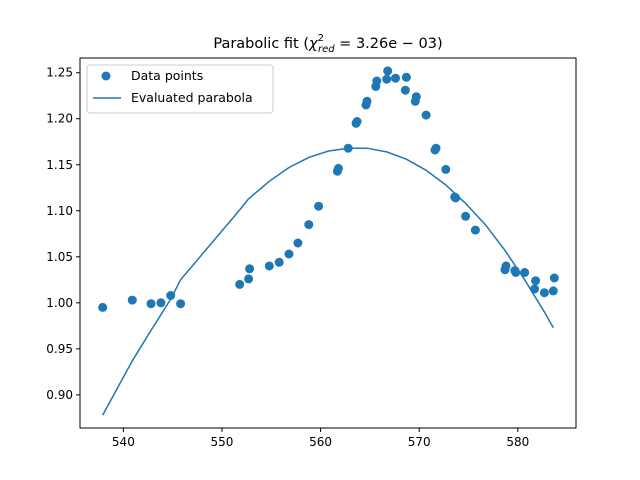  I want to click on x-tick-label: 580, so click(517, 442).